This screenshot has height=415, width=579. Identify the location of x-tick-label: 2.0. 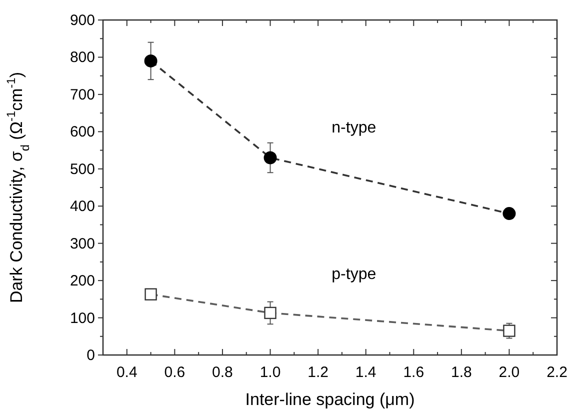
(509, 372).